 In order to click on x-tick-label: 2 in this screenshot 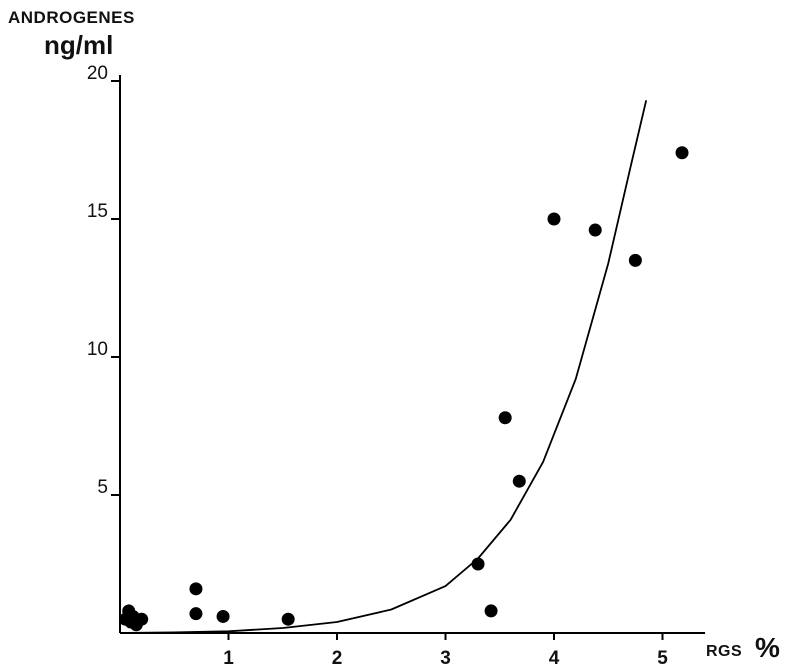, I will do `click(337, 658)`.